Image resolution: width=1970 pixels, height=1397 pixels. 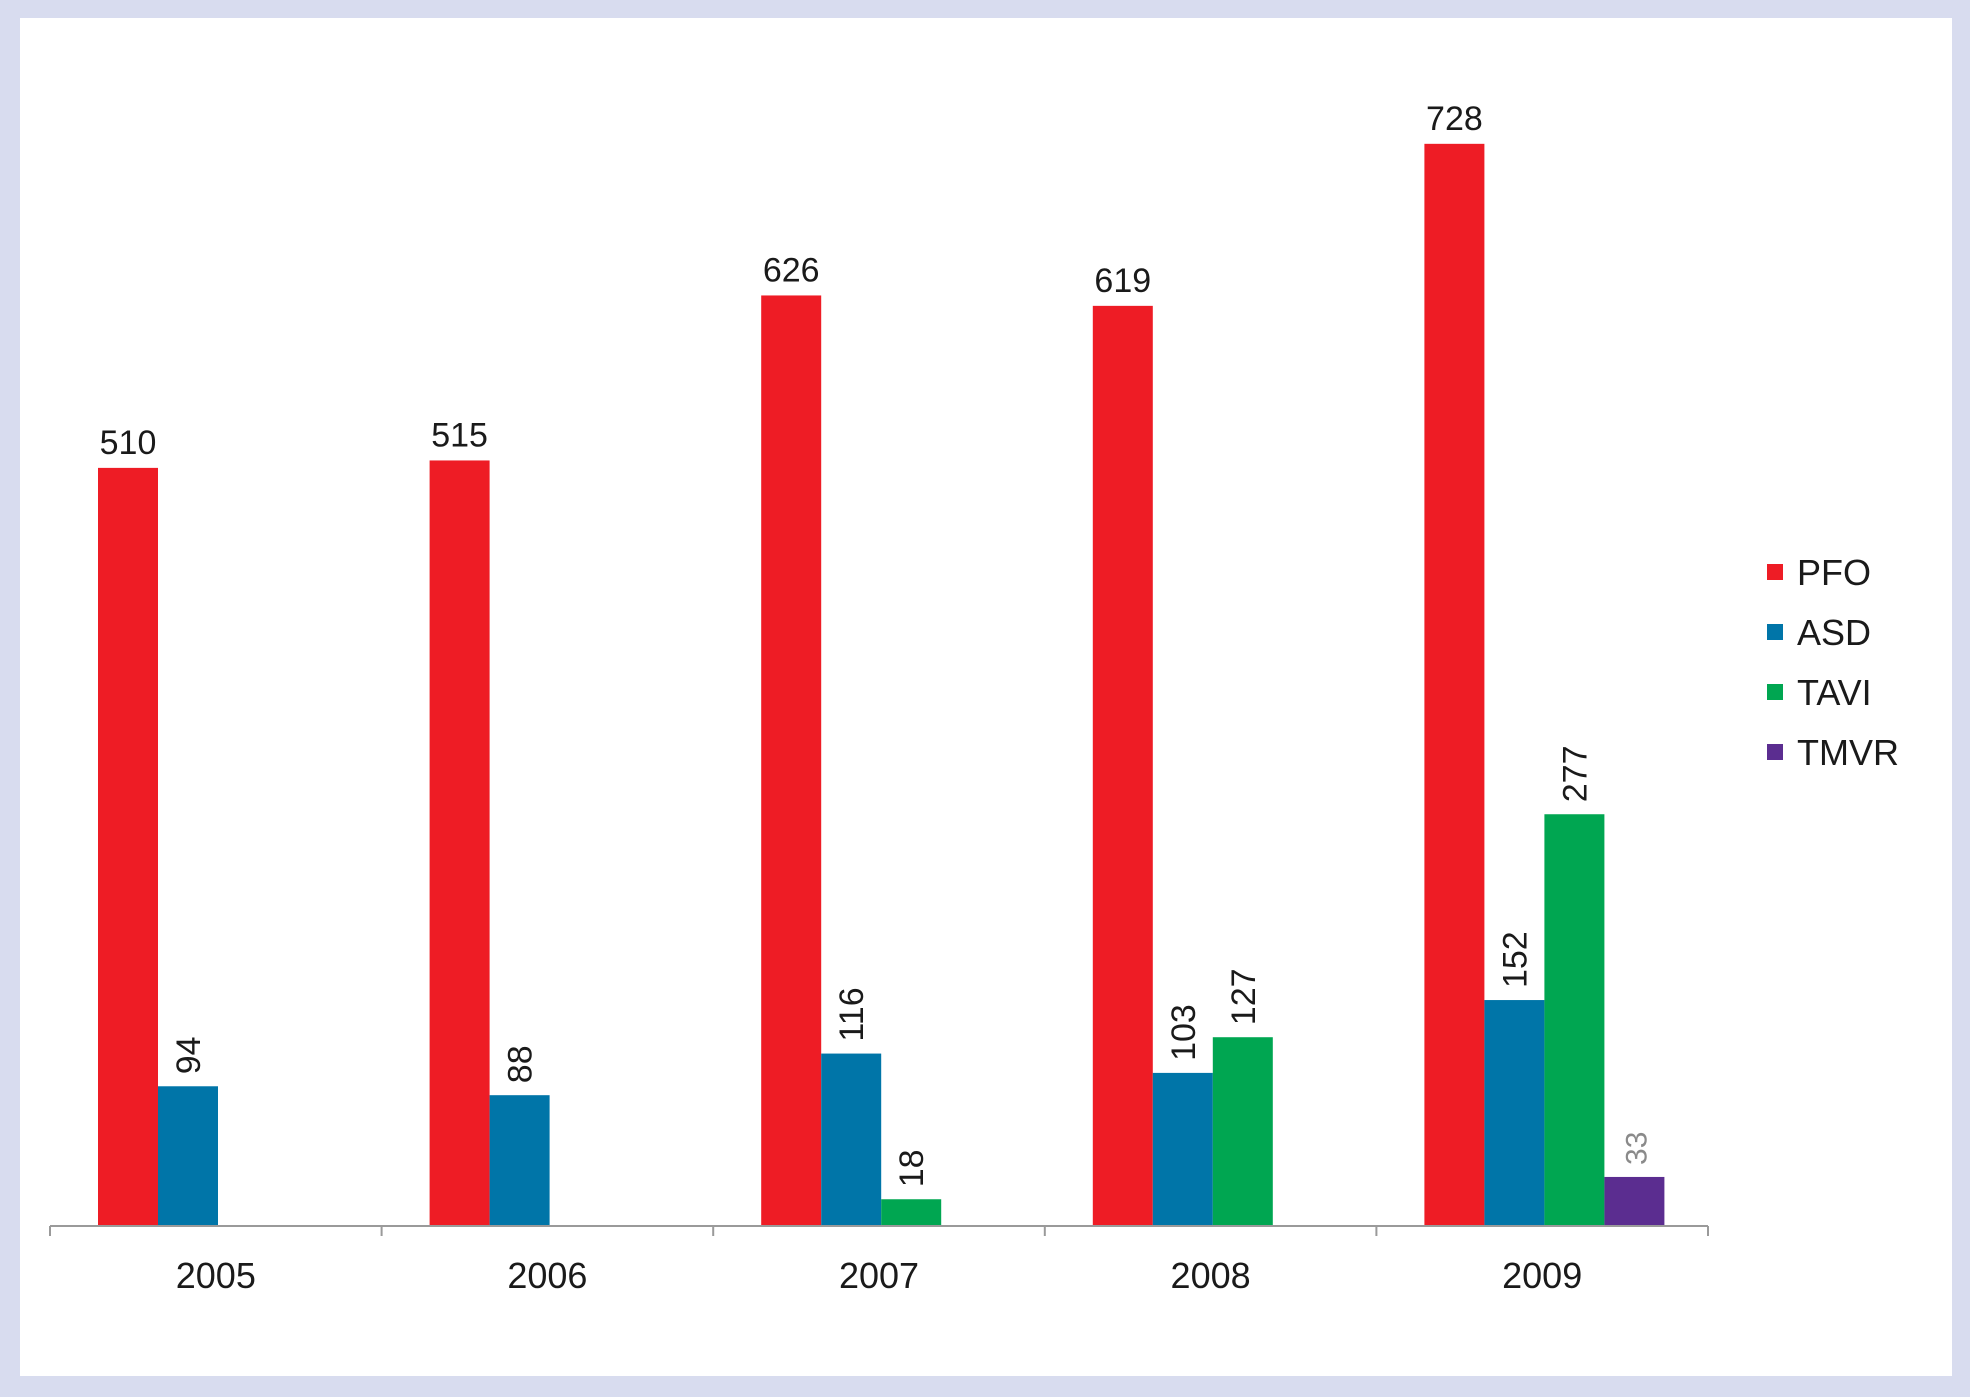 What do you see at coordinates (1575, 774) in the screenshot?
I see `data-label-tavi-2009: 277` at bounding box center [1575, 774].